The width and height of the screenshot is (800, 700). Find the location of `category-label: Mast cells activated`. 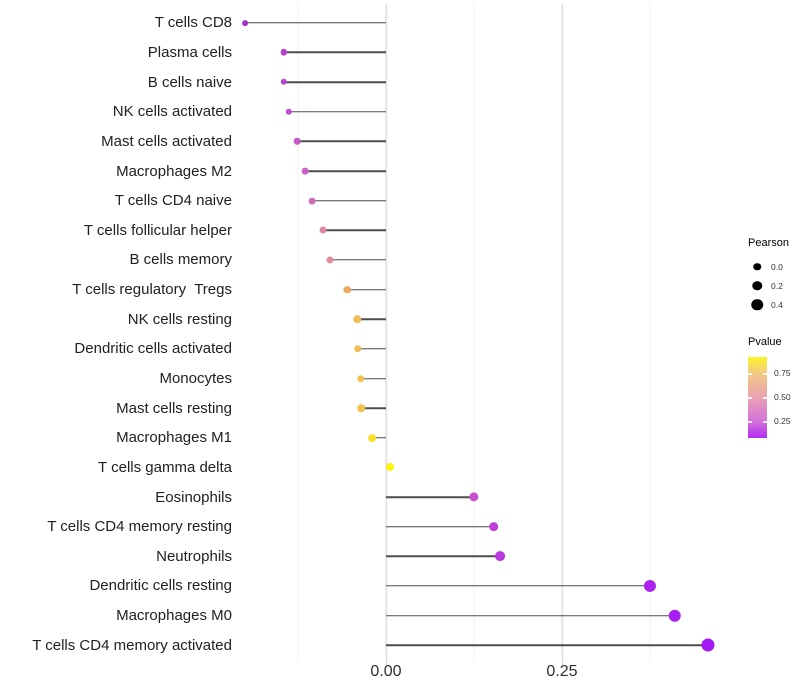

category-label: Mast cells activated is located at coordinates (166, 141).